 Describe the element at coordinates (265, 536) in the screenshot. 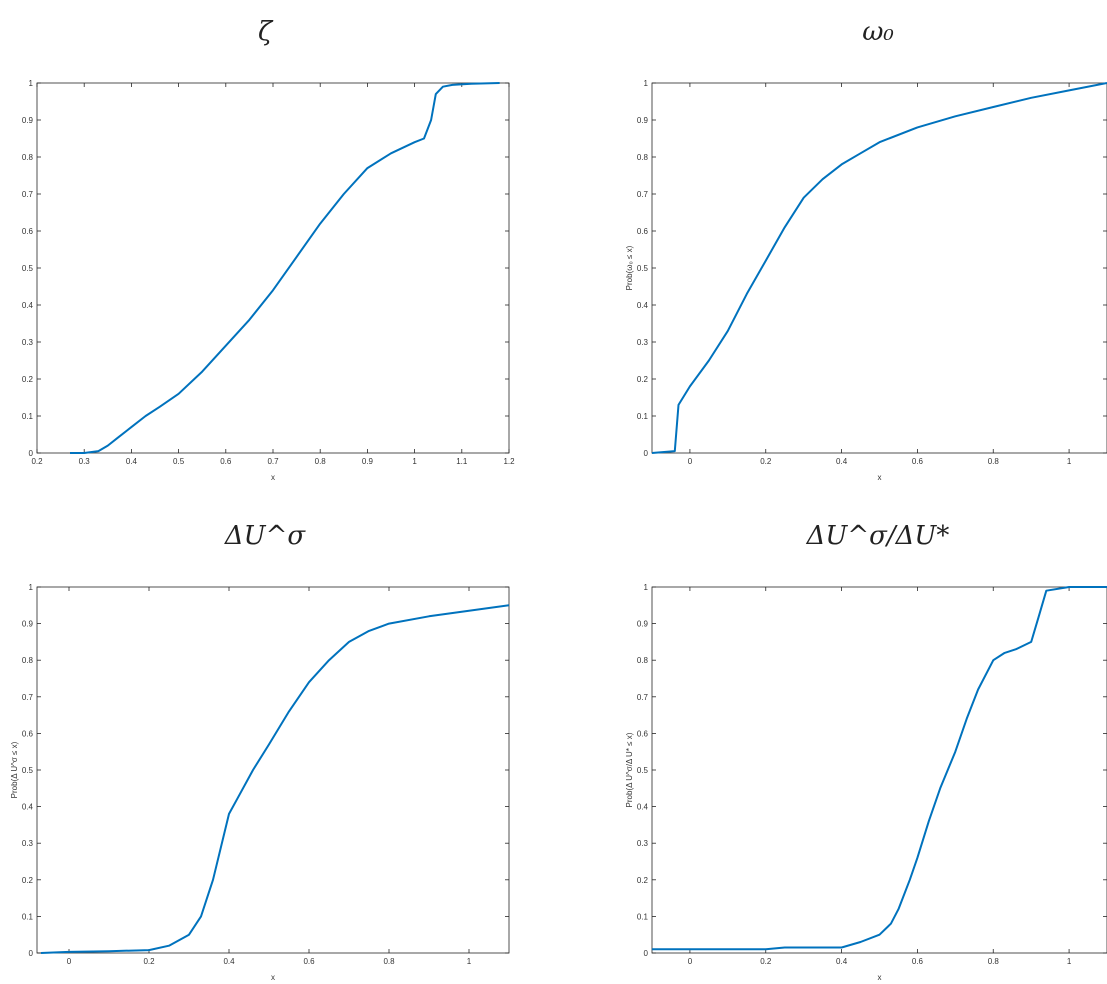

I see `chart-title: ΔU^σ` at that location.